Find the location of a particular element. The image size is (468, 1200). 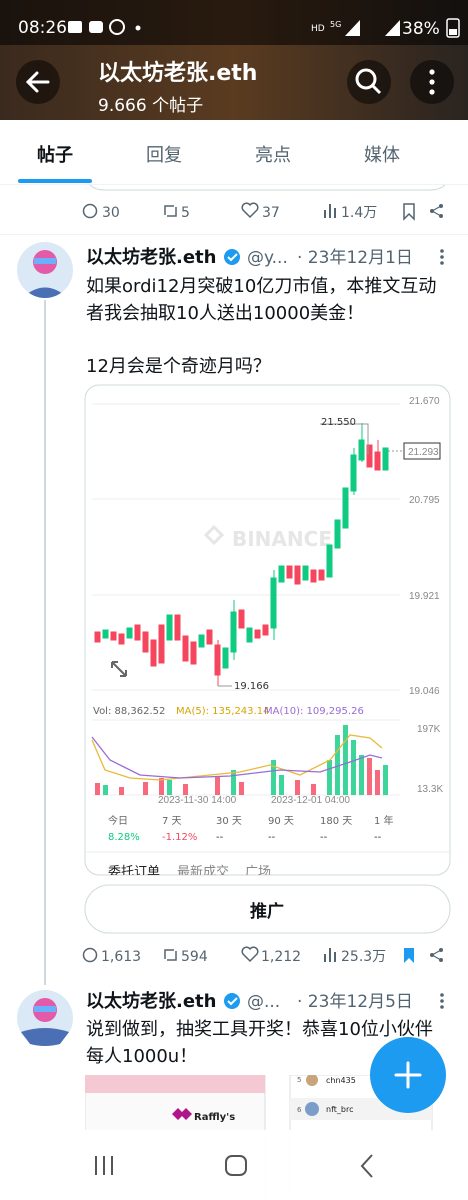

reply-count: 30 is located at coordinates (111, 213).